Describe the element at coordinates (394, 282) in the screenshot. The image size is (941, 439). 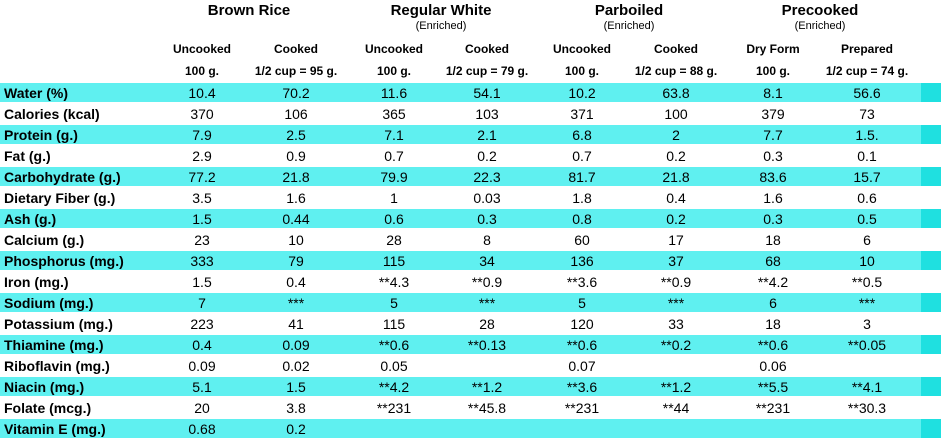
I see `table-cell: **4.3` at that location.